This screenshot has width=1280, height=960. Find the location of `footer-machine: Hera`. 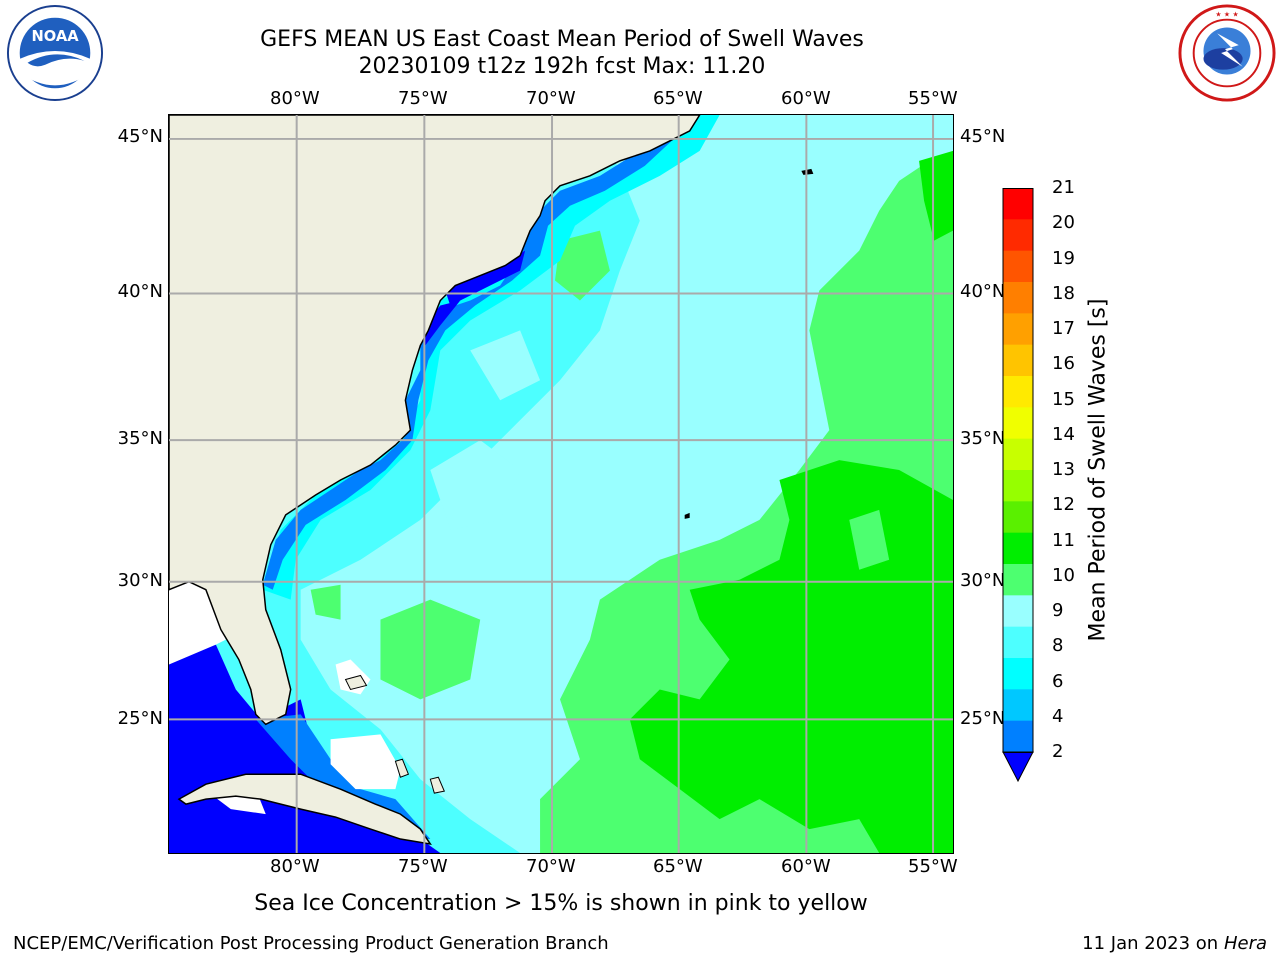

footer-machine: Hera is located at coordinates (1245, 943).